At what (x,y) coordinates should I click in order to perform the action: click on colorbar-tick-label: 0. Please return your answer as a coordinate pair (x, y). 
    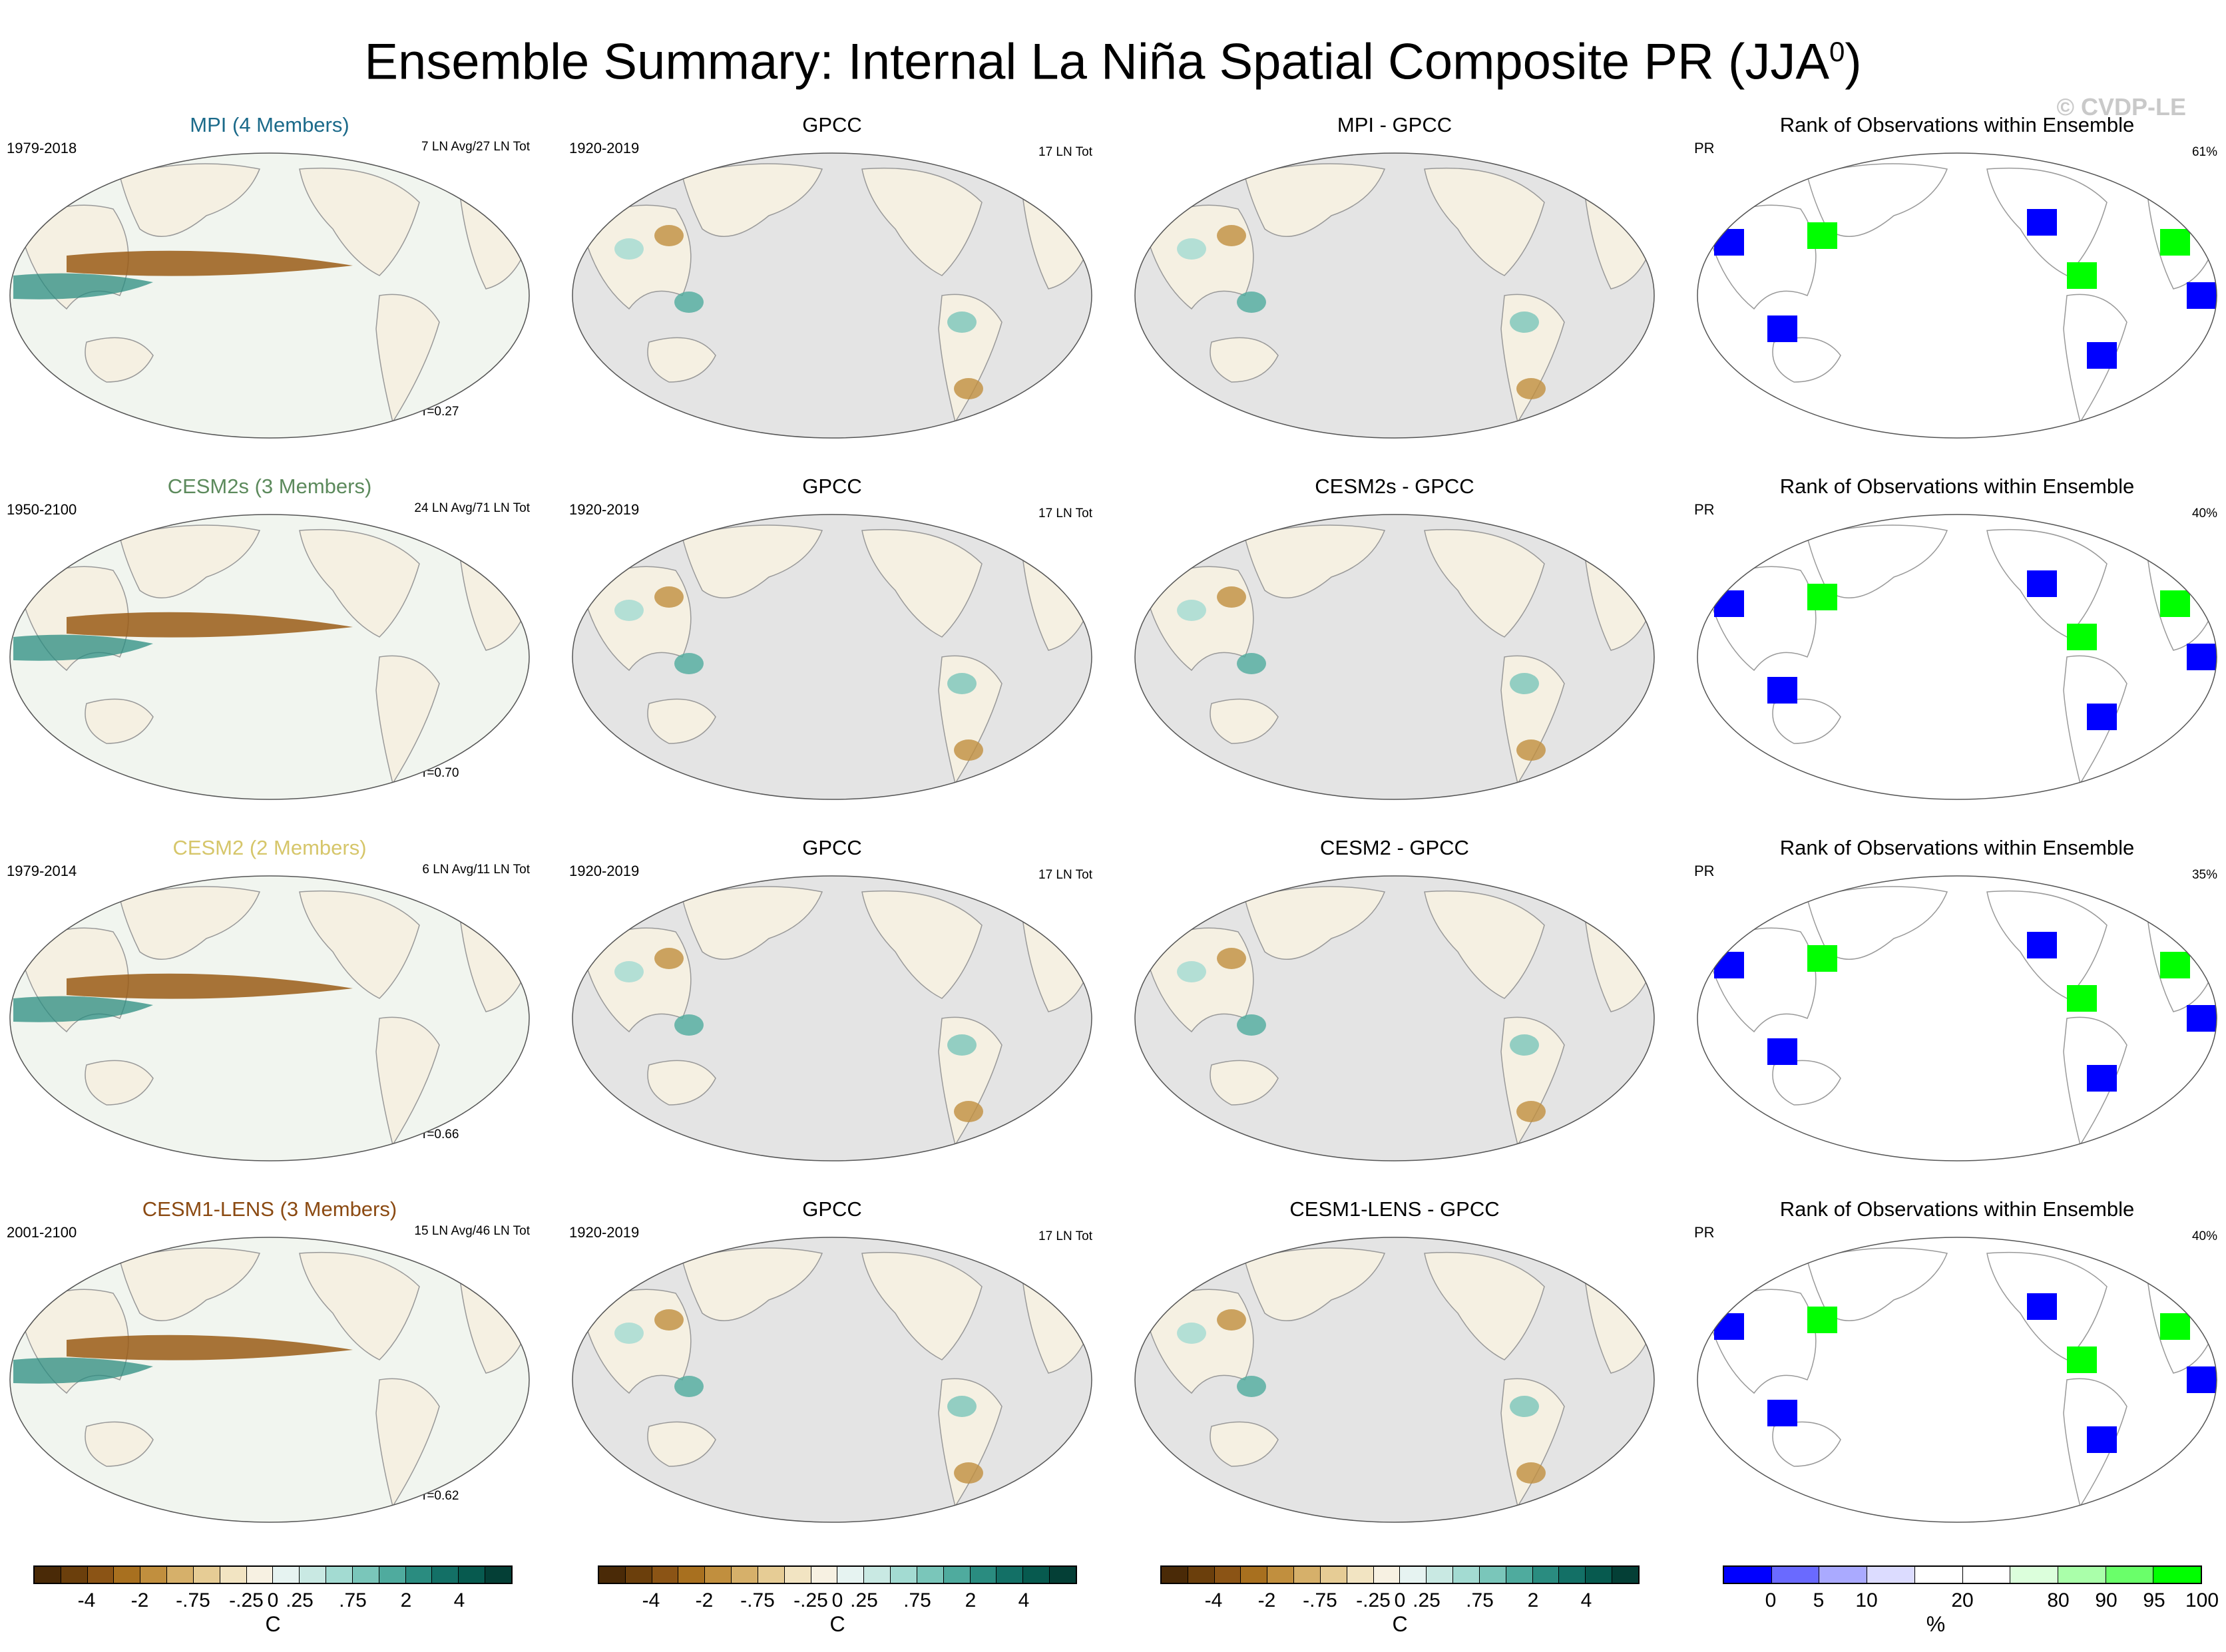
    Looking at the image, I should click on (1771, 1600).